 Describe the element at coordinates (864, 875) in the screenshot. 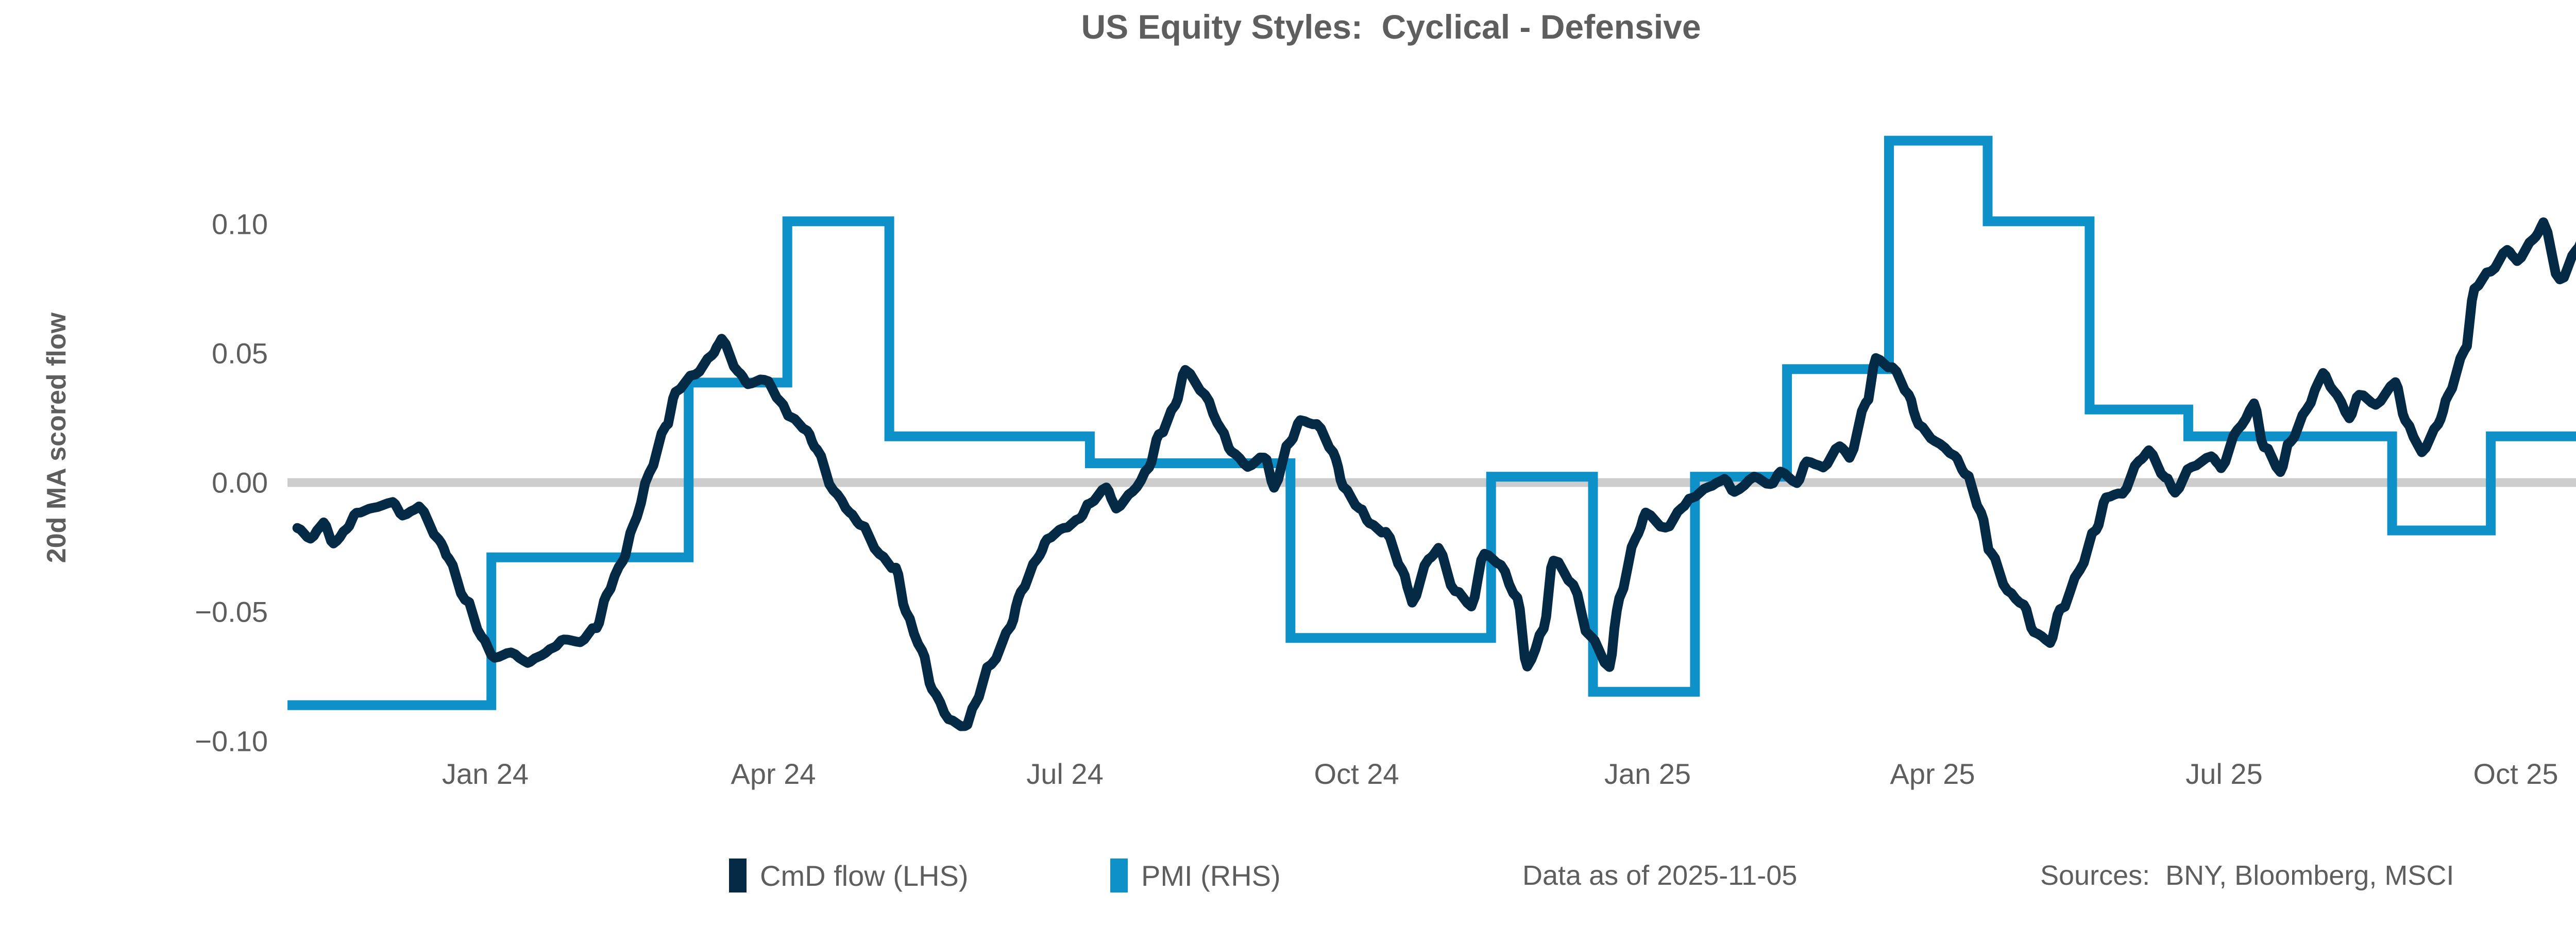

I see `legend-label-cmd-flow: CmD flow (LHS)` at that location.